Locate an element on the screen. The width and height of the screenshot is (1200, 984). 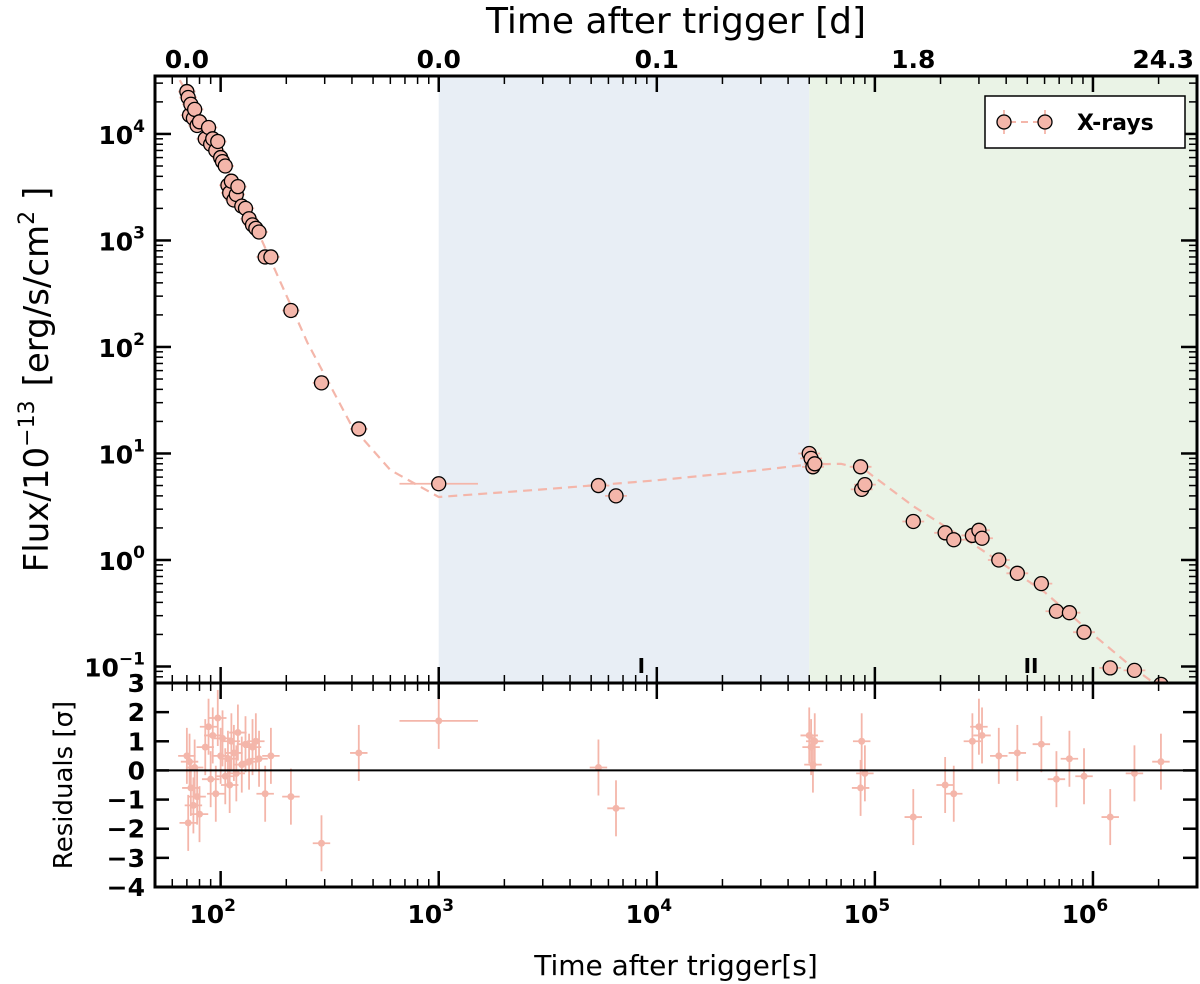
res-ytick-label: 3 is located at coordinates (136, 683).